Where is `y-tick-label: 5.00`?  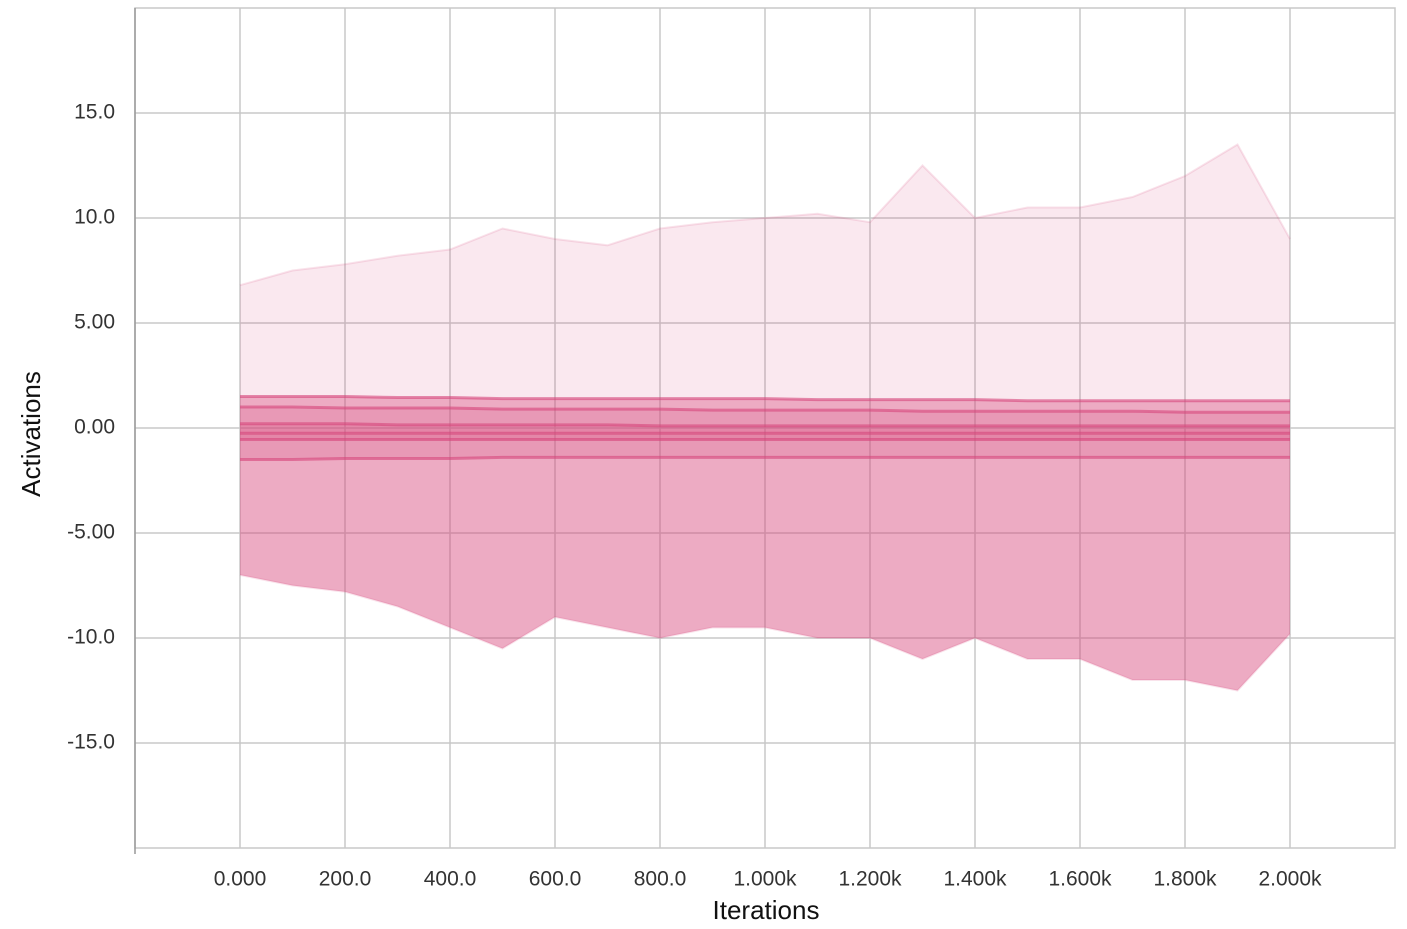
y-tick-label: 5.00 is located at coordinates (94, 322).